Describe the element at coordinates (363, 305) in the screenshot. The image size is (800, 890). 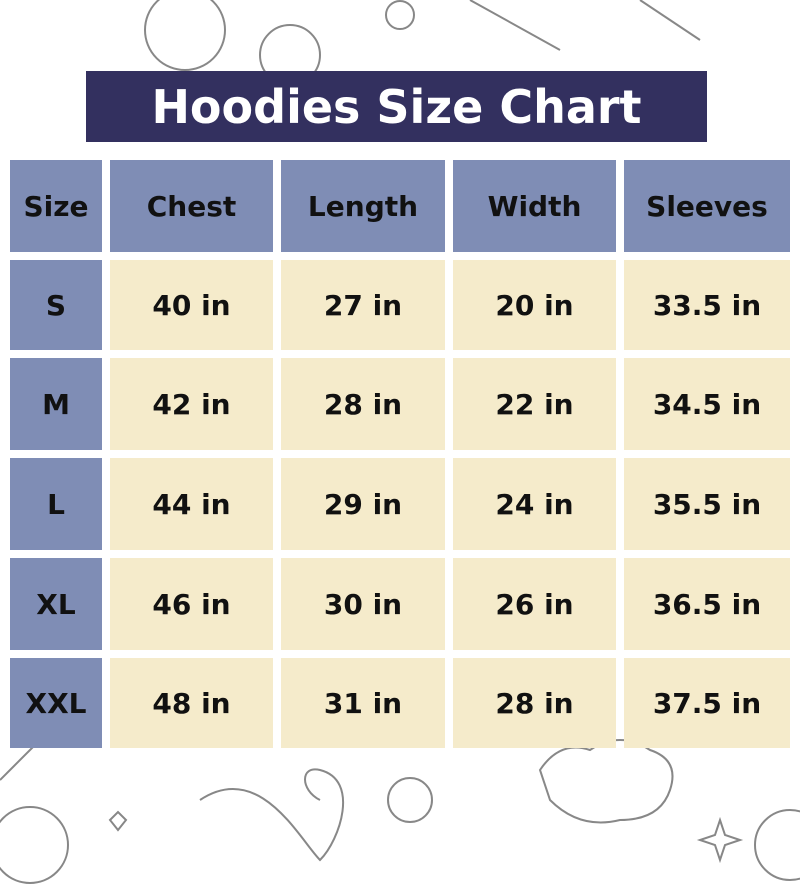
I see `table-cell: 27 in` at that location.